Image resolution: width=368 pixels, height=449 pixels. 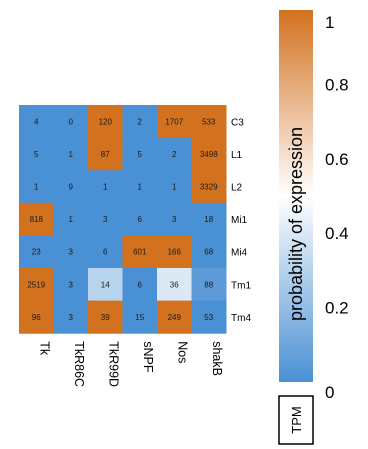 I want to click on cell-value-label: 18, so click(x=208, y=219).